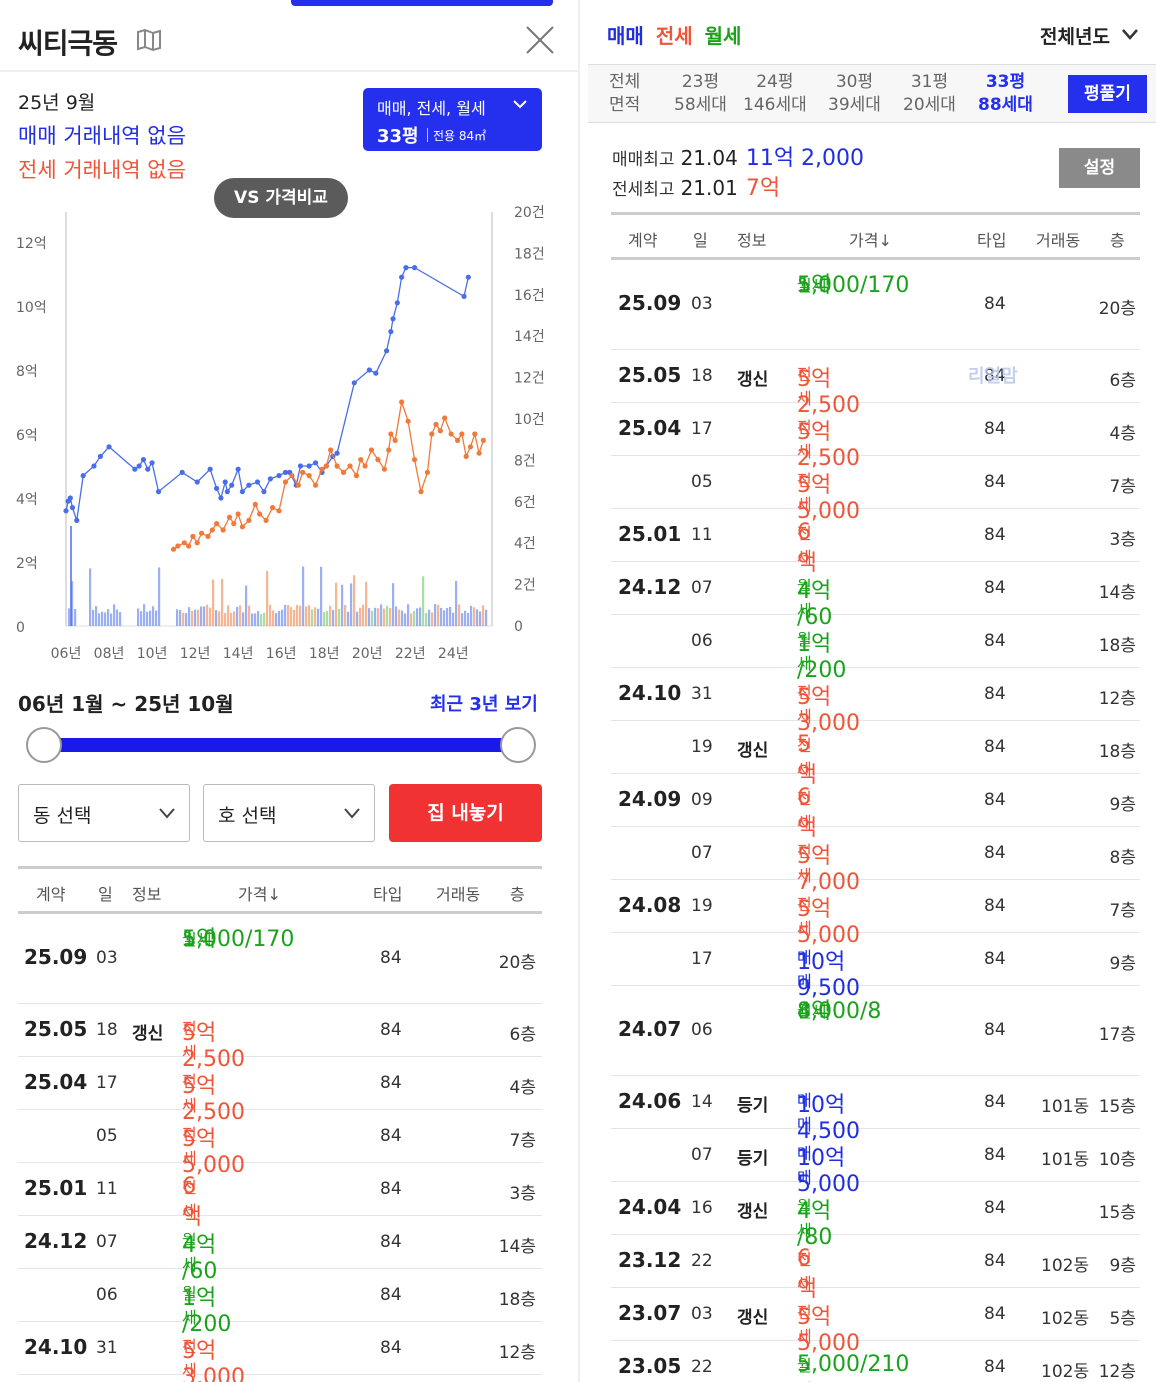 Image resolution: width=1156 pixels, height=1382 pixels. I want to click on table-row: 24.06 14 등기 매매 10억 4,500 84 101동 15층, so click(875, 1110).